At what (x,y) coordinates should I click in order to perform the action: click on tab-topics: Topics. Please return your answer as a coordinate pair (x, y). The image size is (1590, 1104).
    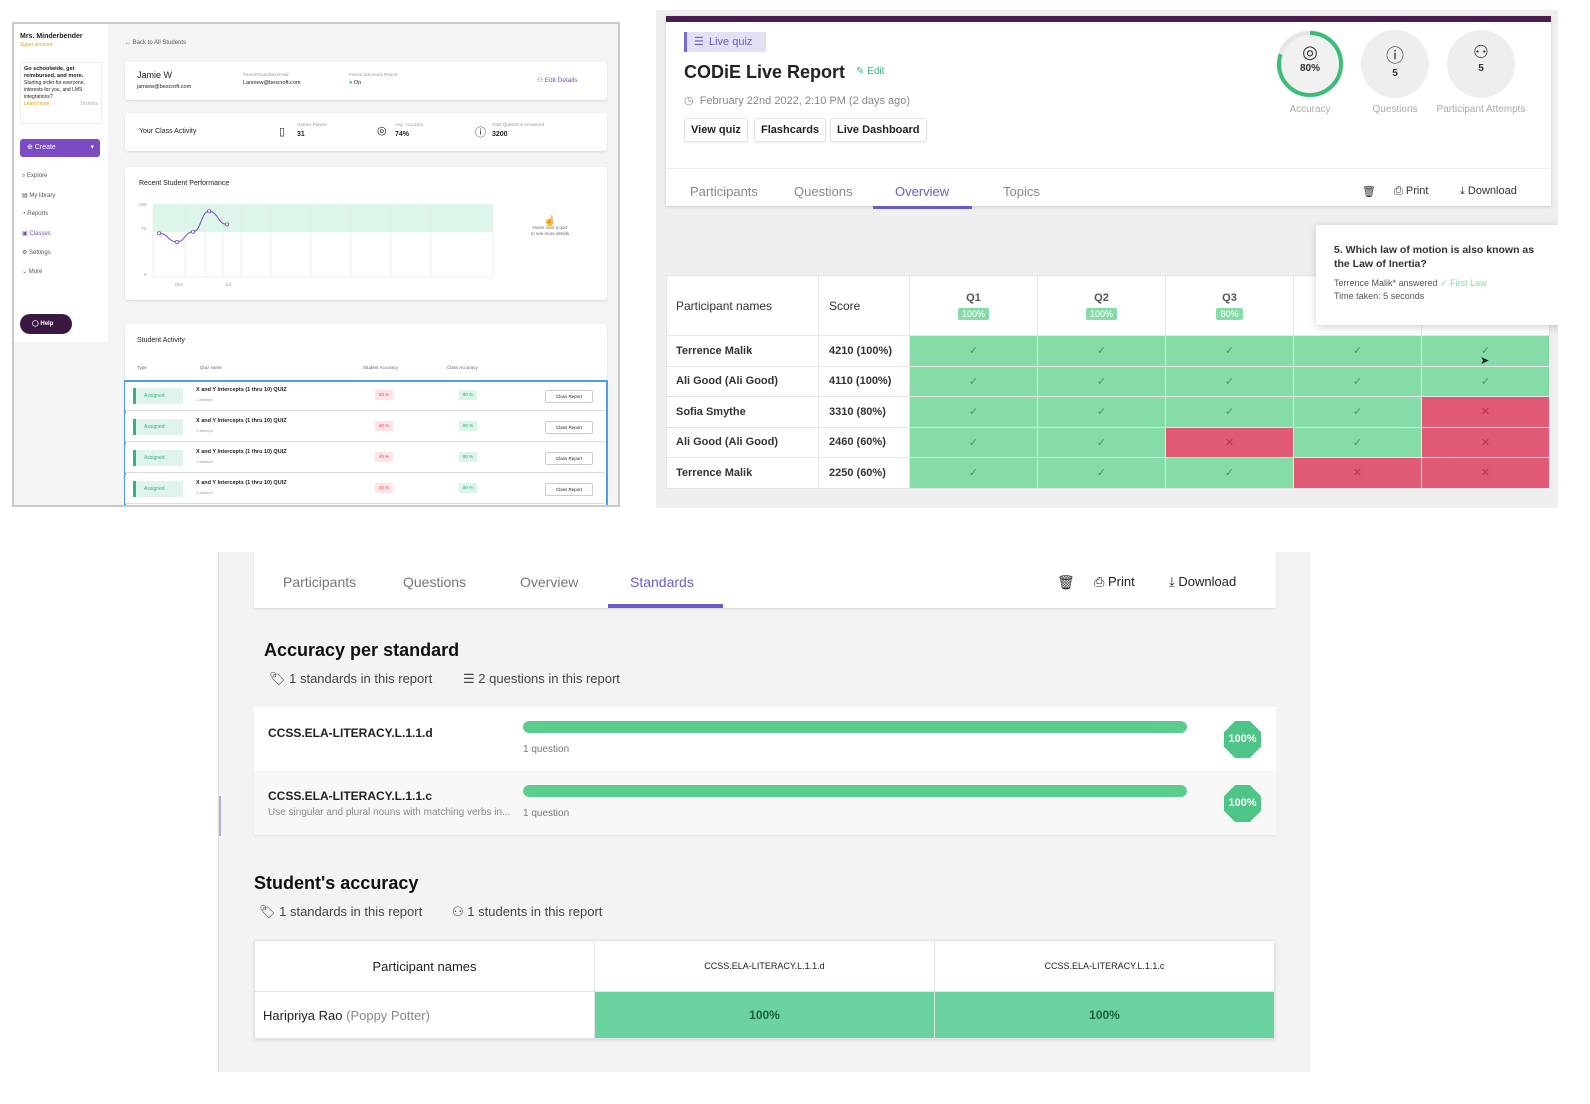
    Looking at the image, I should click on (1021, 191).